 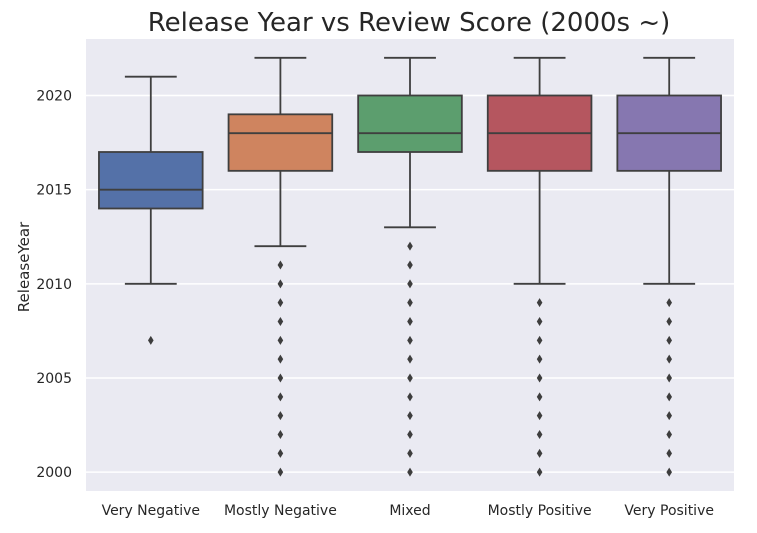 What do you see at coordinates (54, 473) in the screenshot?
I see `y-tick-label: 2000` at bounding box center [54, 473].